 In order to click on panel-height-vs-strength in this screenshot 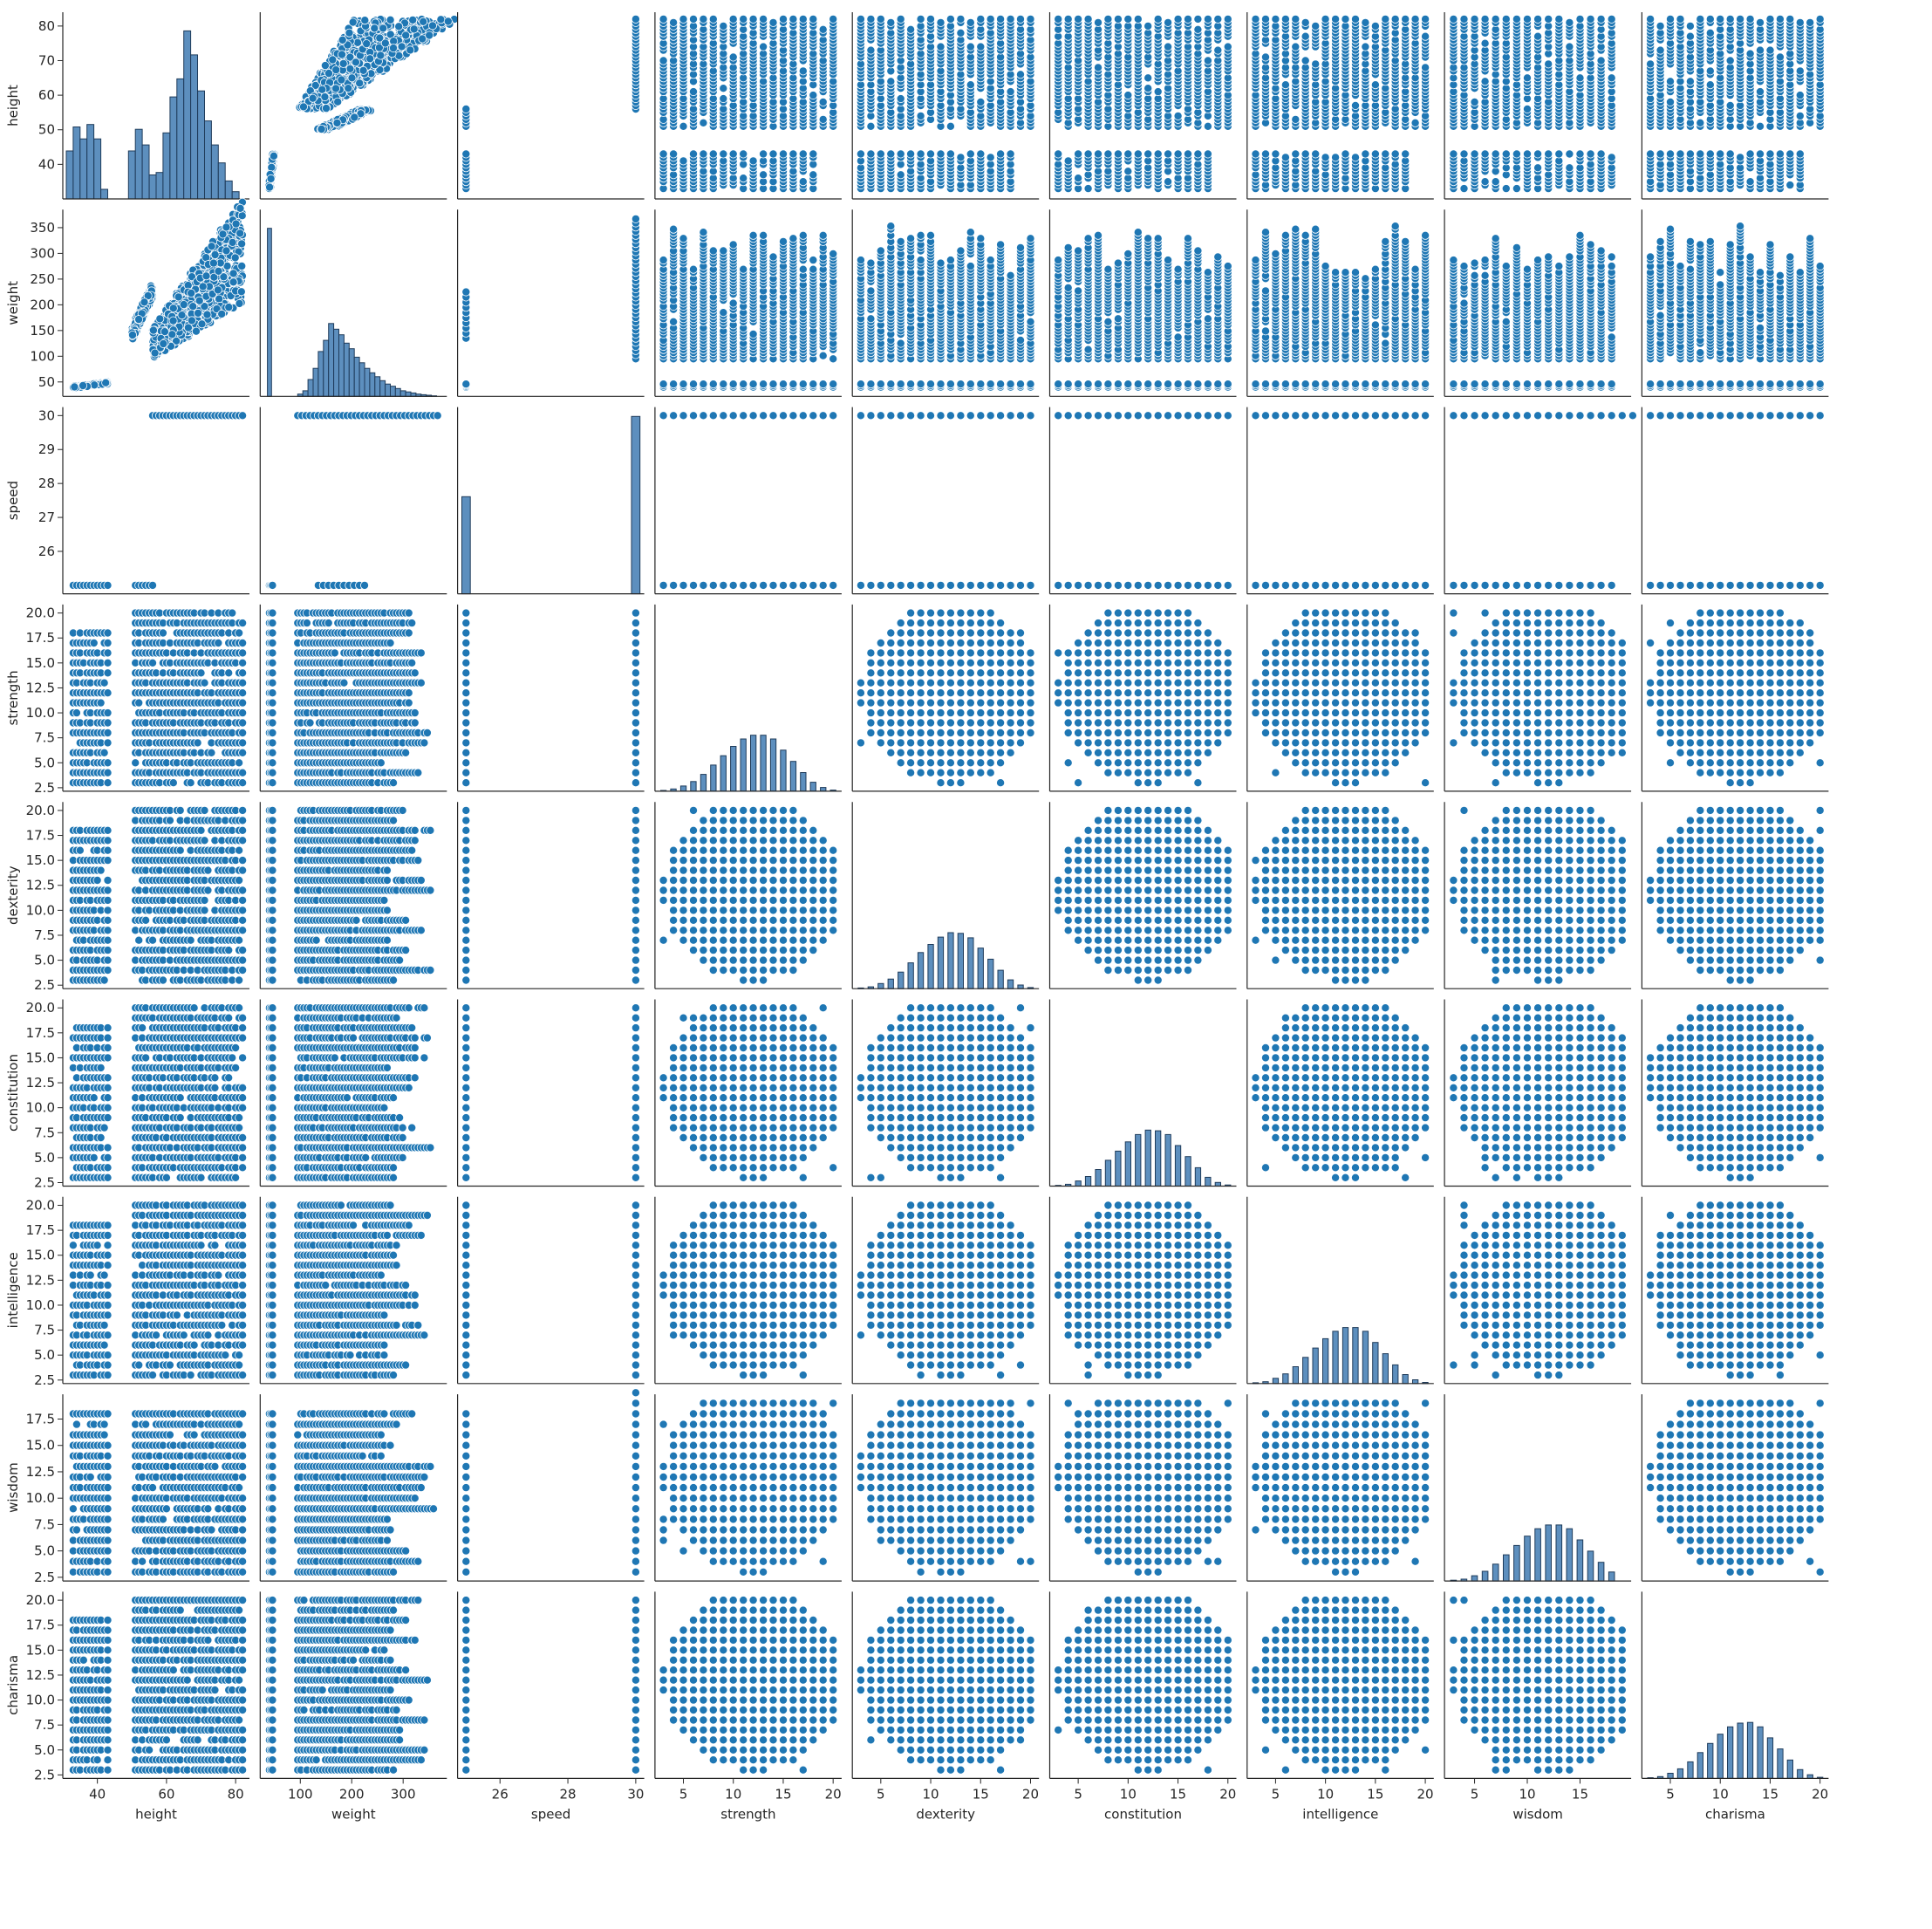, I will do `click(748, 105)`.